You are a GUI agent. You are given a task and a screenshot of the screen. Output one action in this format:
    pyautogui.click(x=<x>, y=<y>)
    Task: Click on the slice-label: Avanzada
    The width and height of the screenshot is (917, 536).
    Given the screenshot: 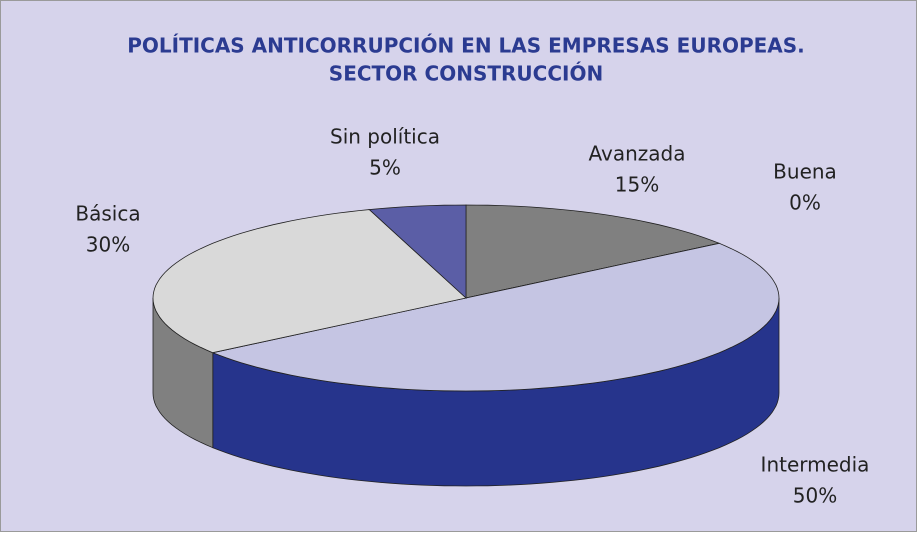 What is the action you would take?
    pyautogui.click(x=637, y=154)
    